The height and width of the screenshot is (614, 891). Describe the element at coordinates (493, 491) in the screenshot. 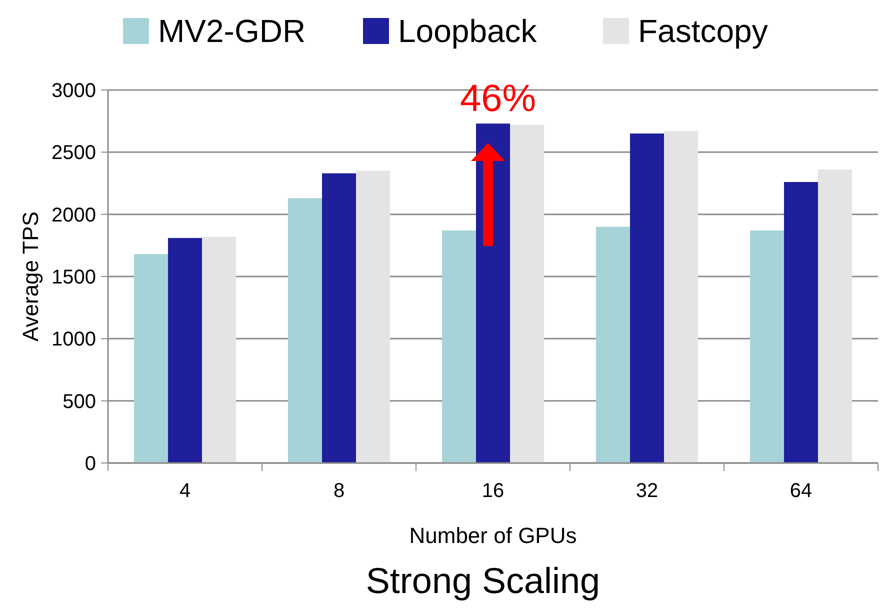

I see `x-tick-label: 16` at that location.